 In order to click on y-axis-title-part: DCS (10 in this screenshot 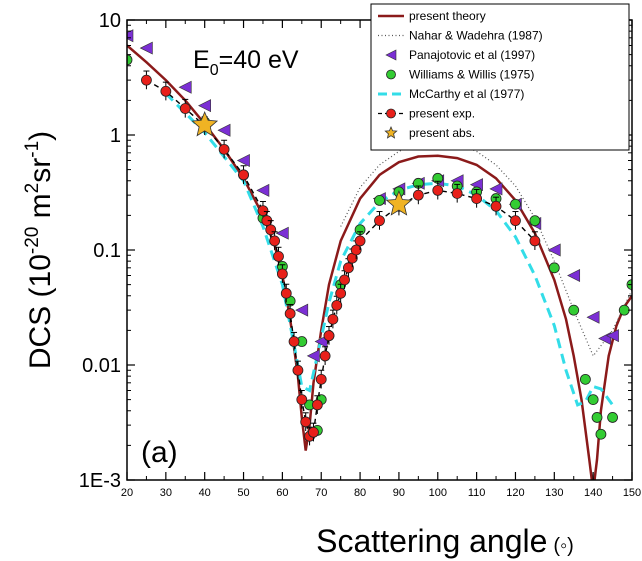, I will do `click(40, 311)`.